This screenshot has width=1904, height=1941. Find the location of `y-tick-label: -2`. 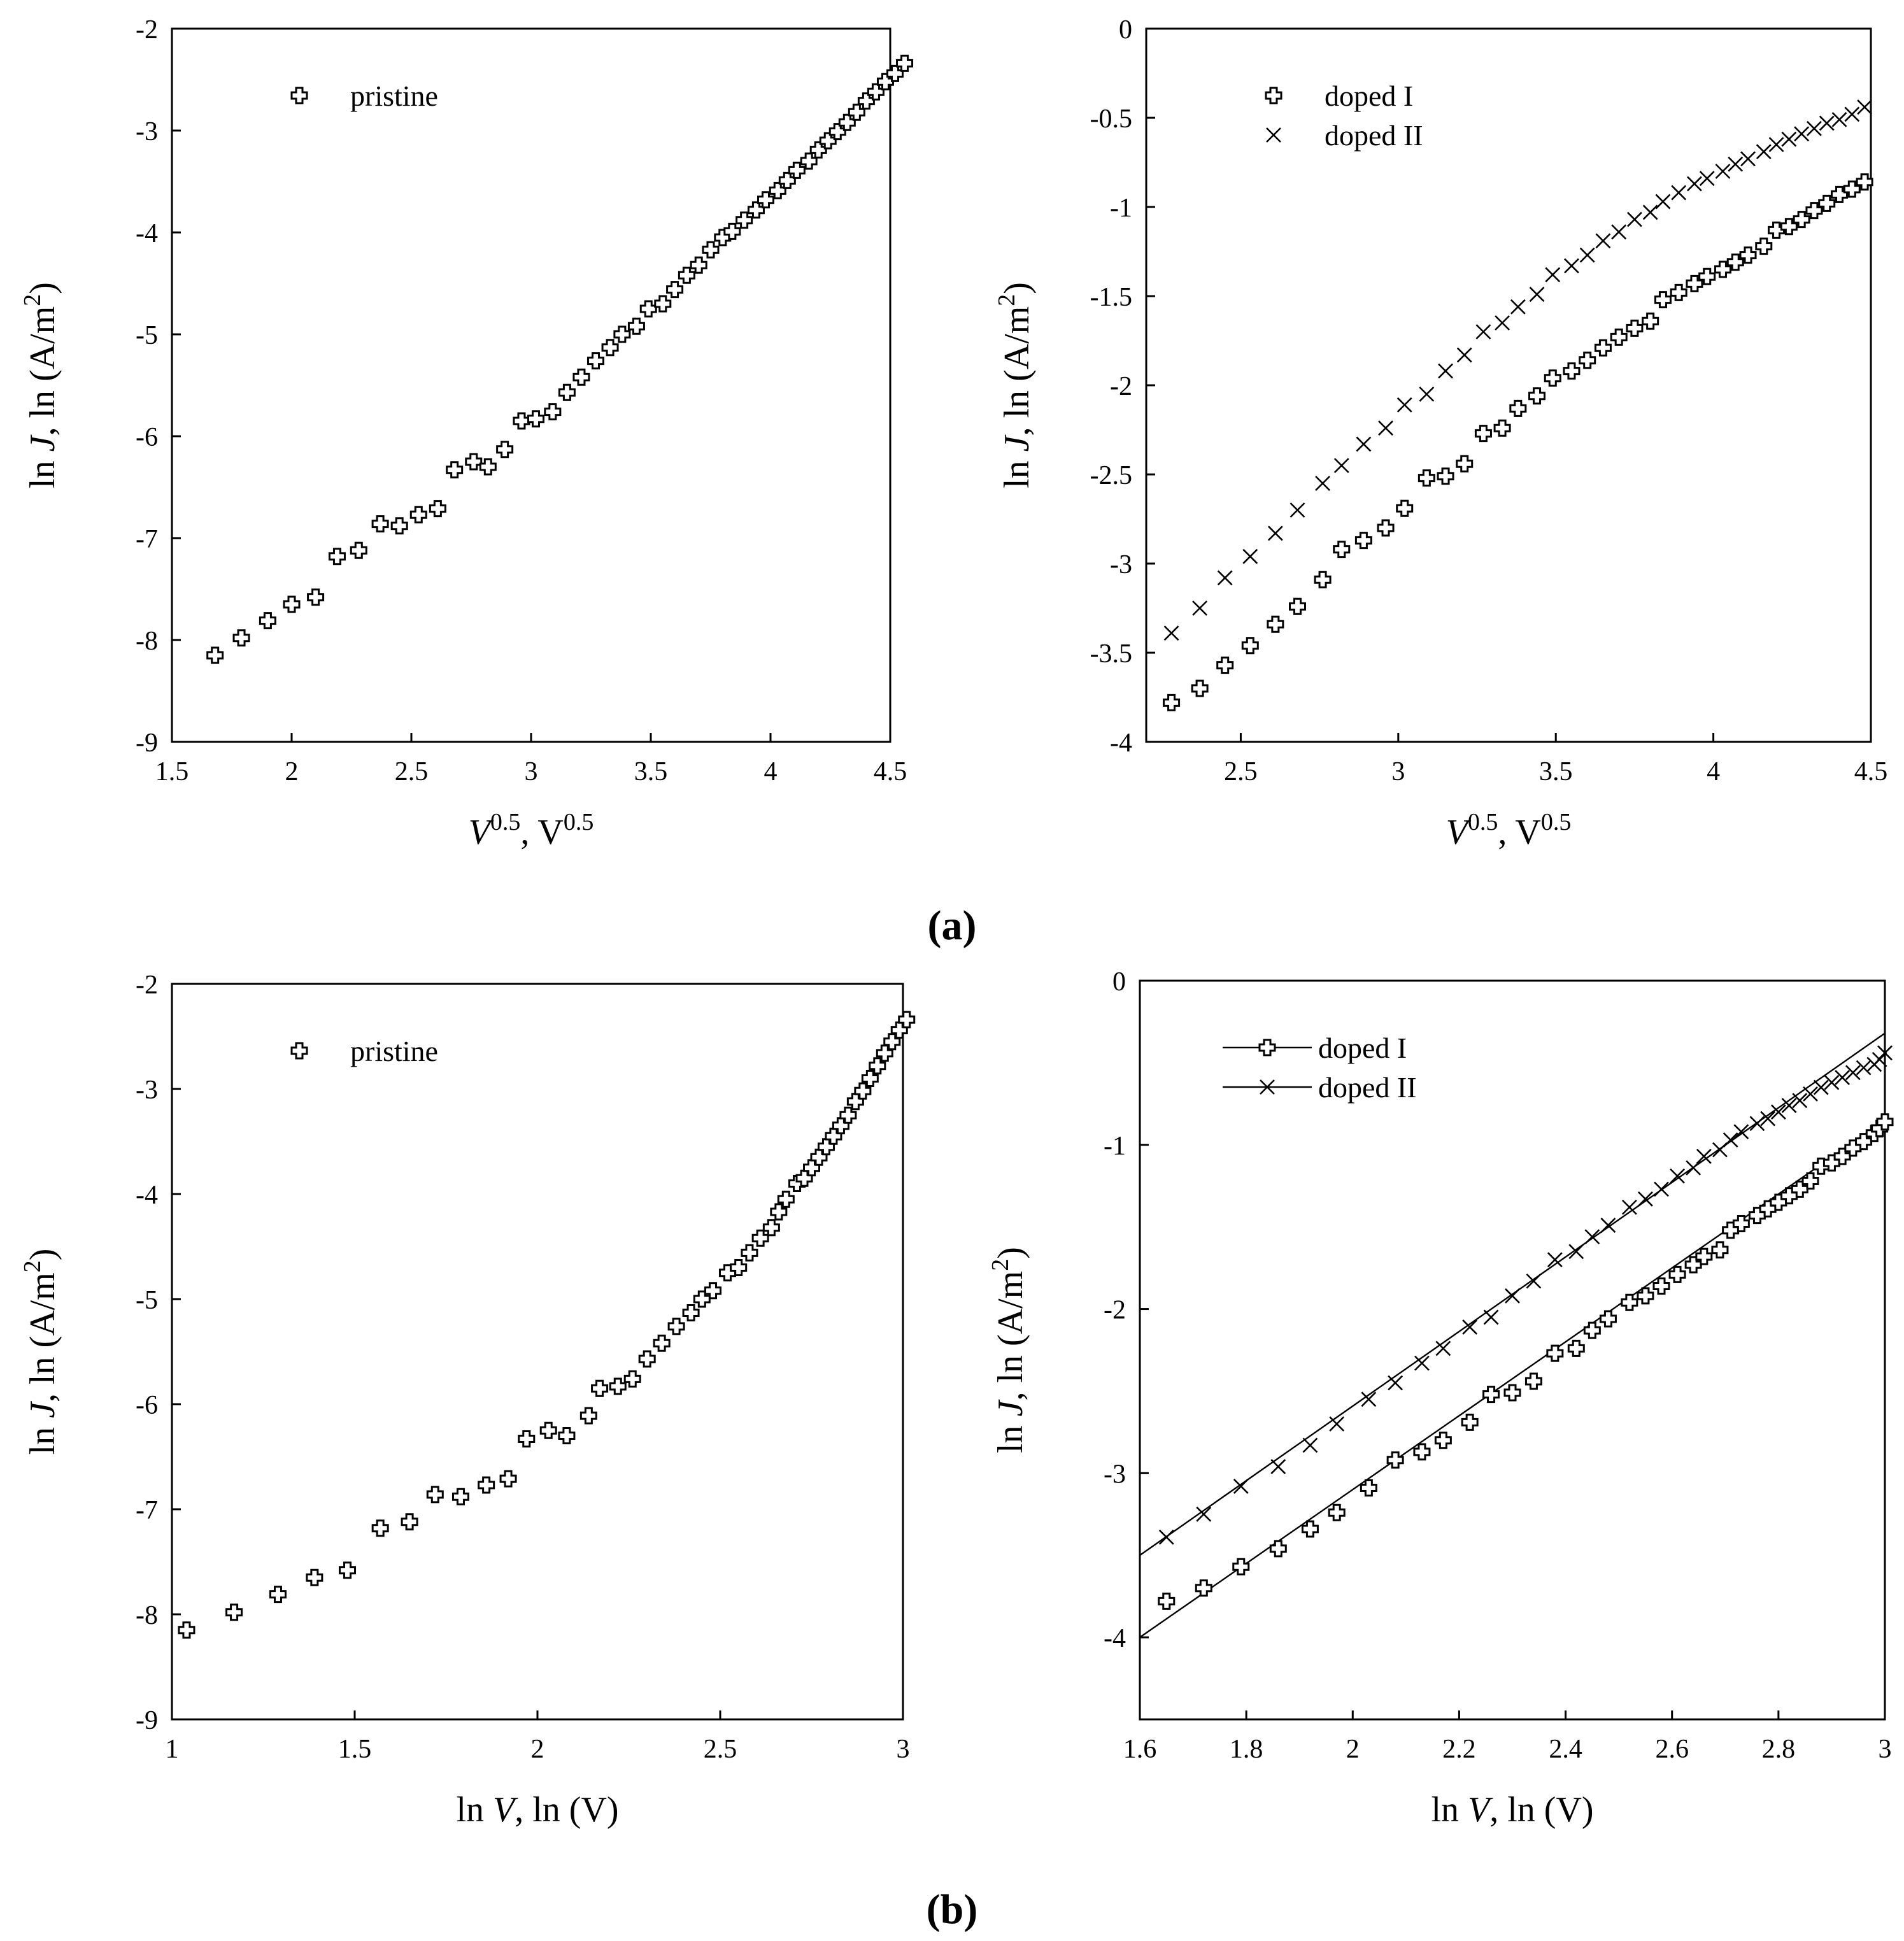

y-tick-label: -2 is located at coordinates (1121, 386).